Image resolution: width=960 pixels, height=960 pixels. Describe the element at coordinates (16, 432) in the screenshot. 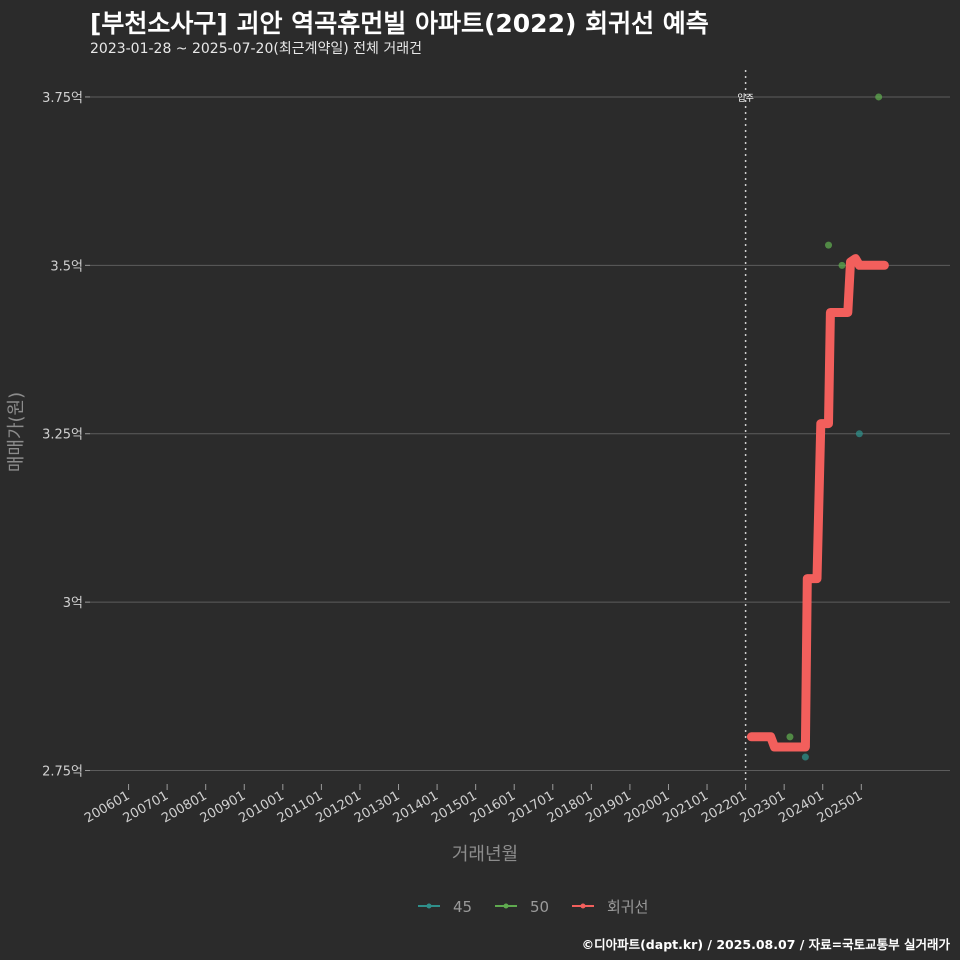

I see `y-axis-title: 매매가(원)` at that location.